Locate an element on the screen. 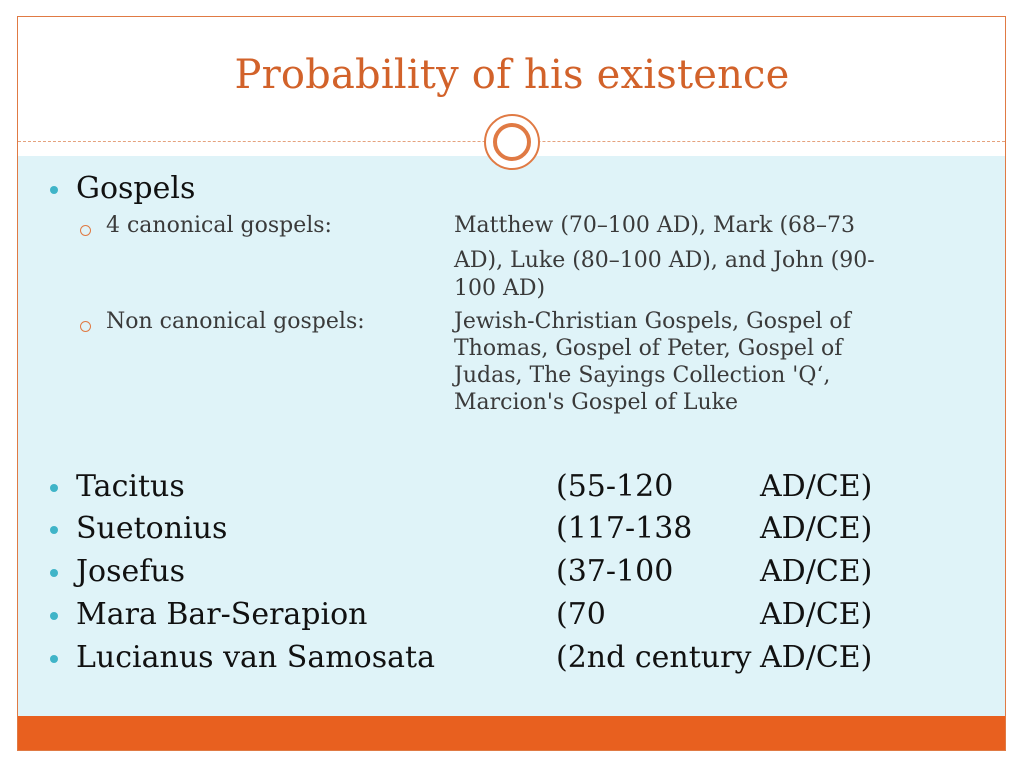 The width and height of the screenshot is (1024, 768). source-name: Josefus is located at coordinates (131, 571).